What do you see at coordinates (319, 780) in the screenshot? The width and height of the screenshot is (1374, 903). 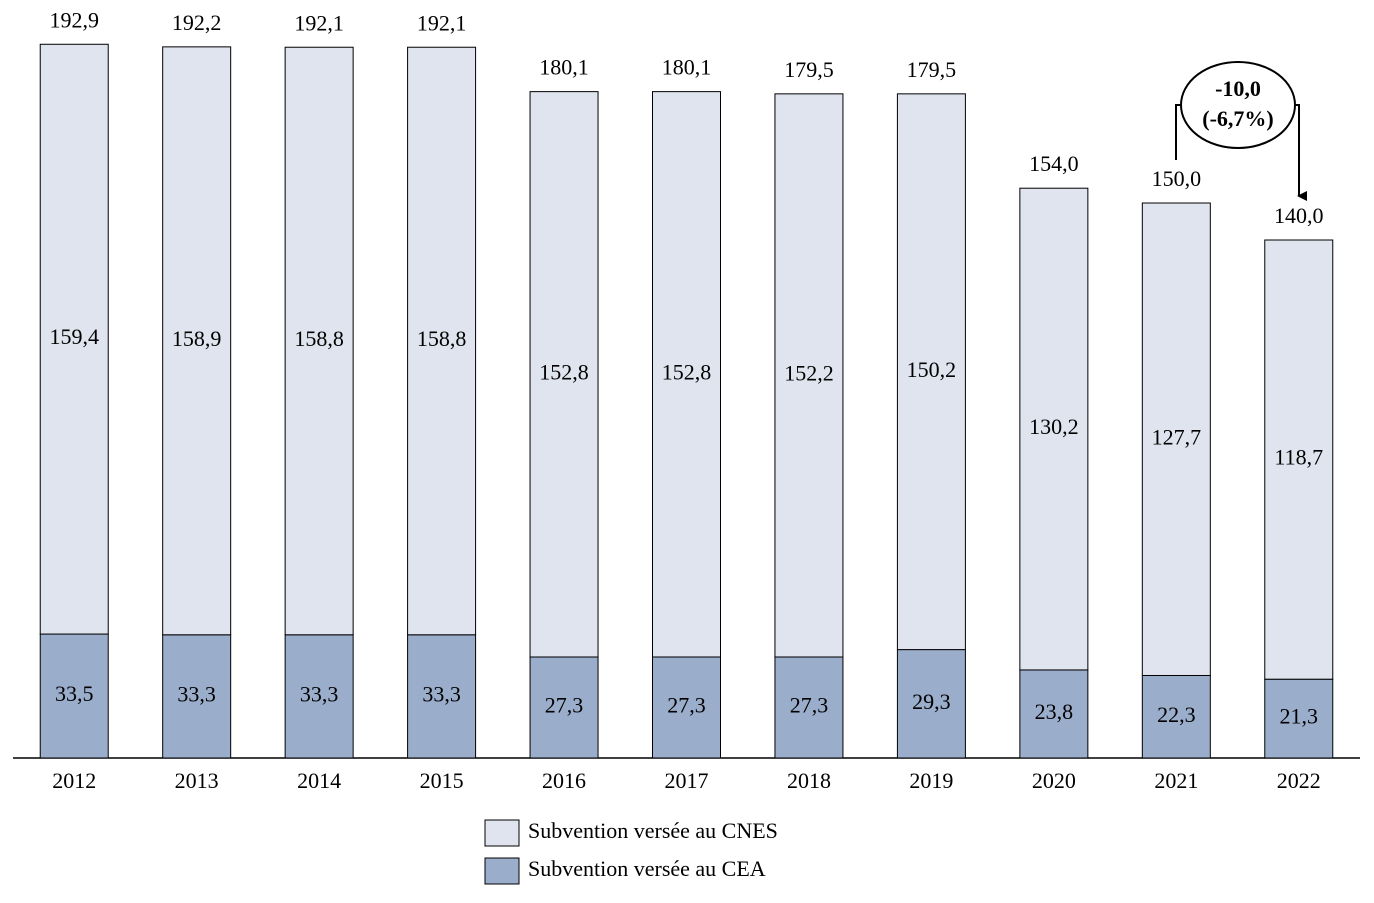 I see `x-tick-label: 2014` at bounding box center [319, 780].